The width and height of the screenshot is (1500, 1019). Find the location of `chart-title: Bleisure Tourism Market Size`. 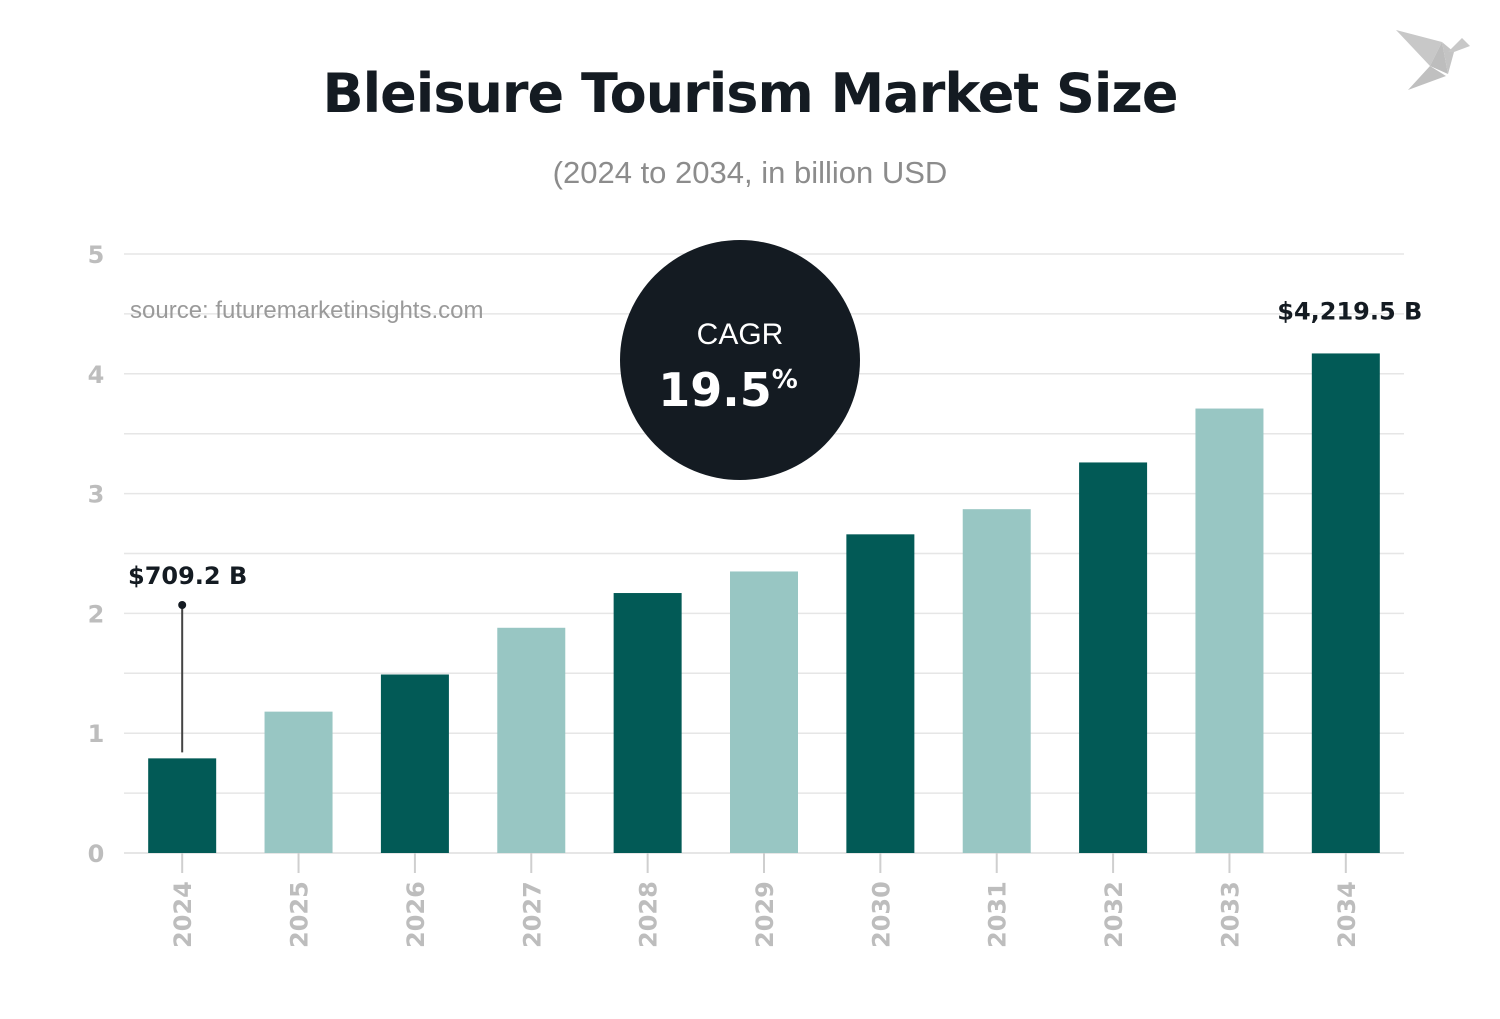

chart-title: Bleisure Tourism Market Size is located at coordinates (750, 93).